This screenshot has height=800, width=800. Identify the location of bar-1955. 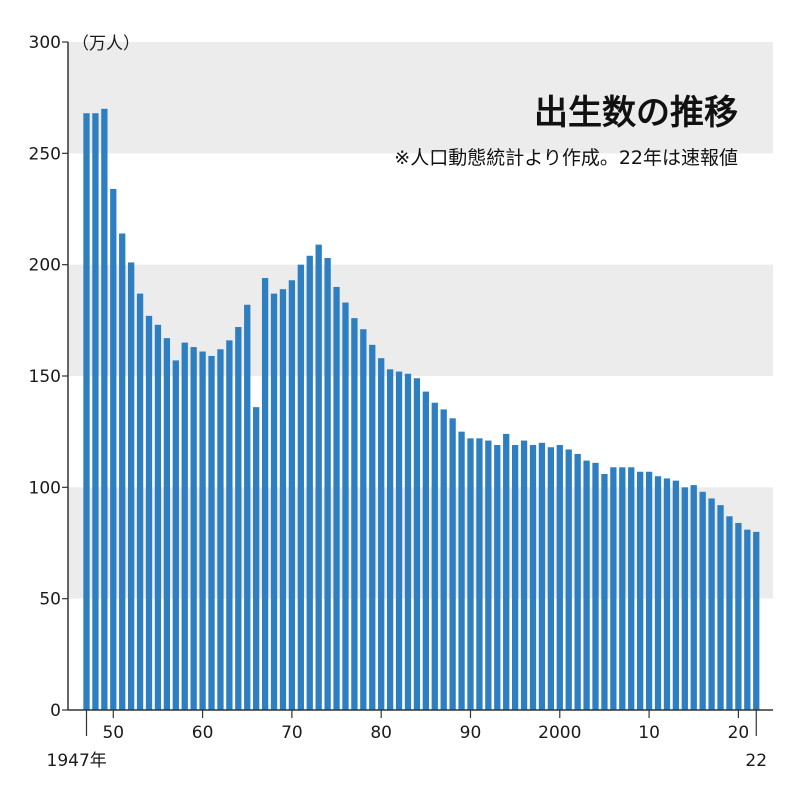
(158, 517).